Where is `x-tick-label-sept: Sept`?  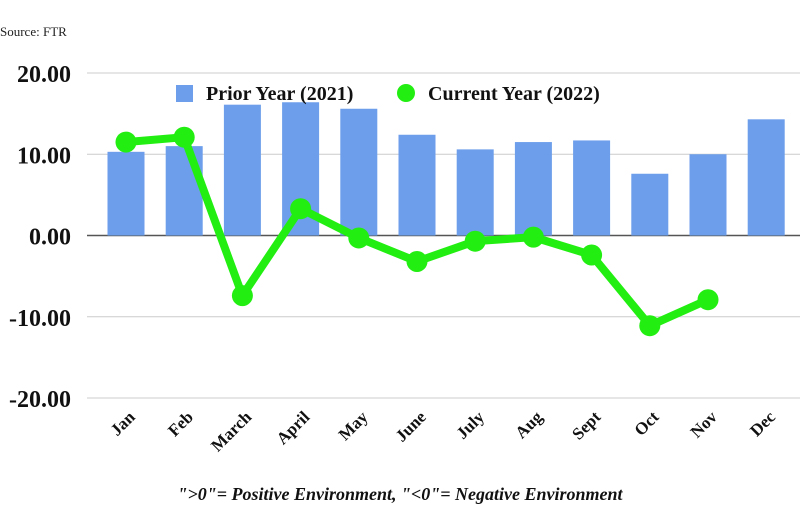 x-tick-label-sept: Sept is located at coordinates (586, 425).